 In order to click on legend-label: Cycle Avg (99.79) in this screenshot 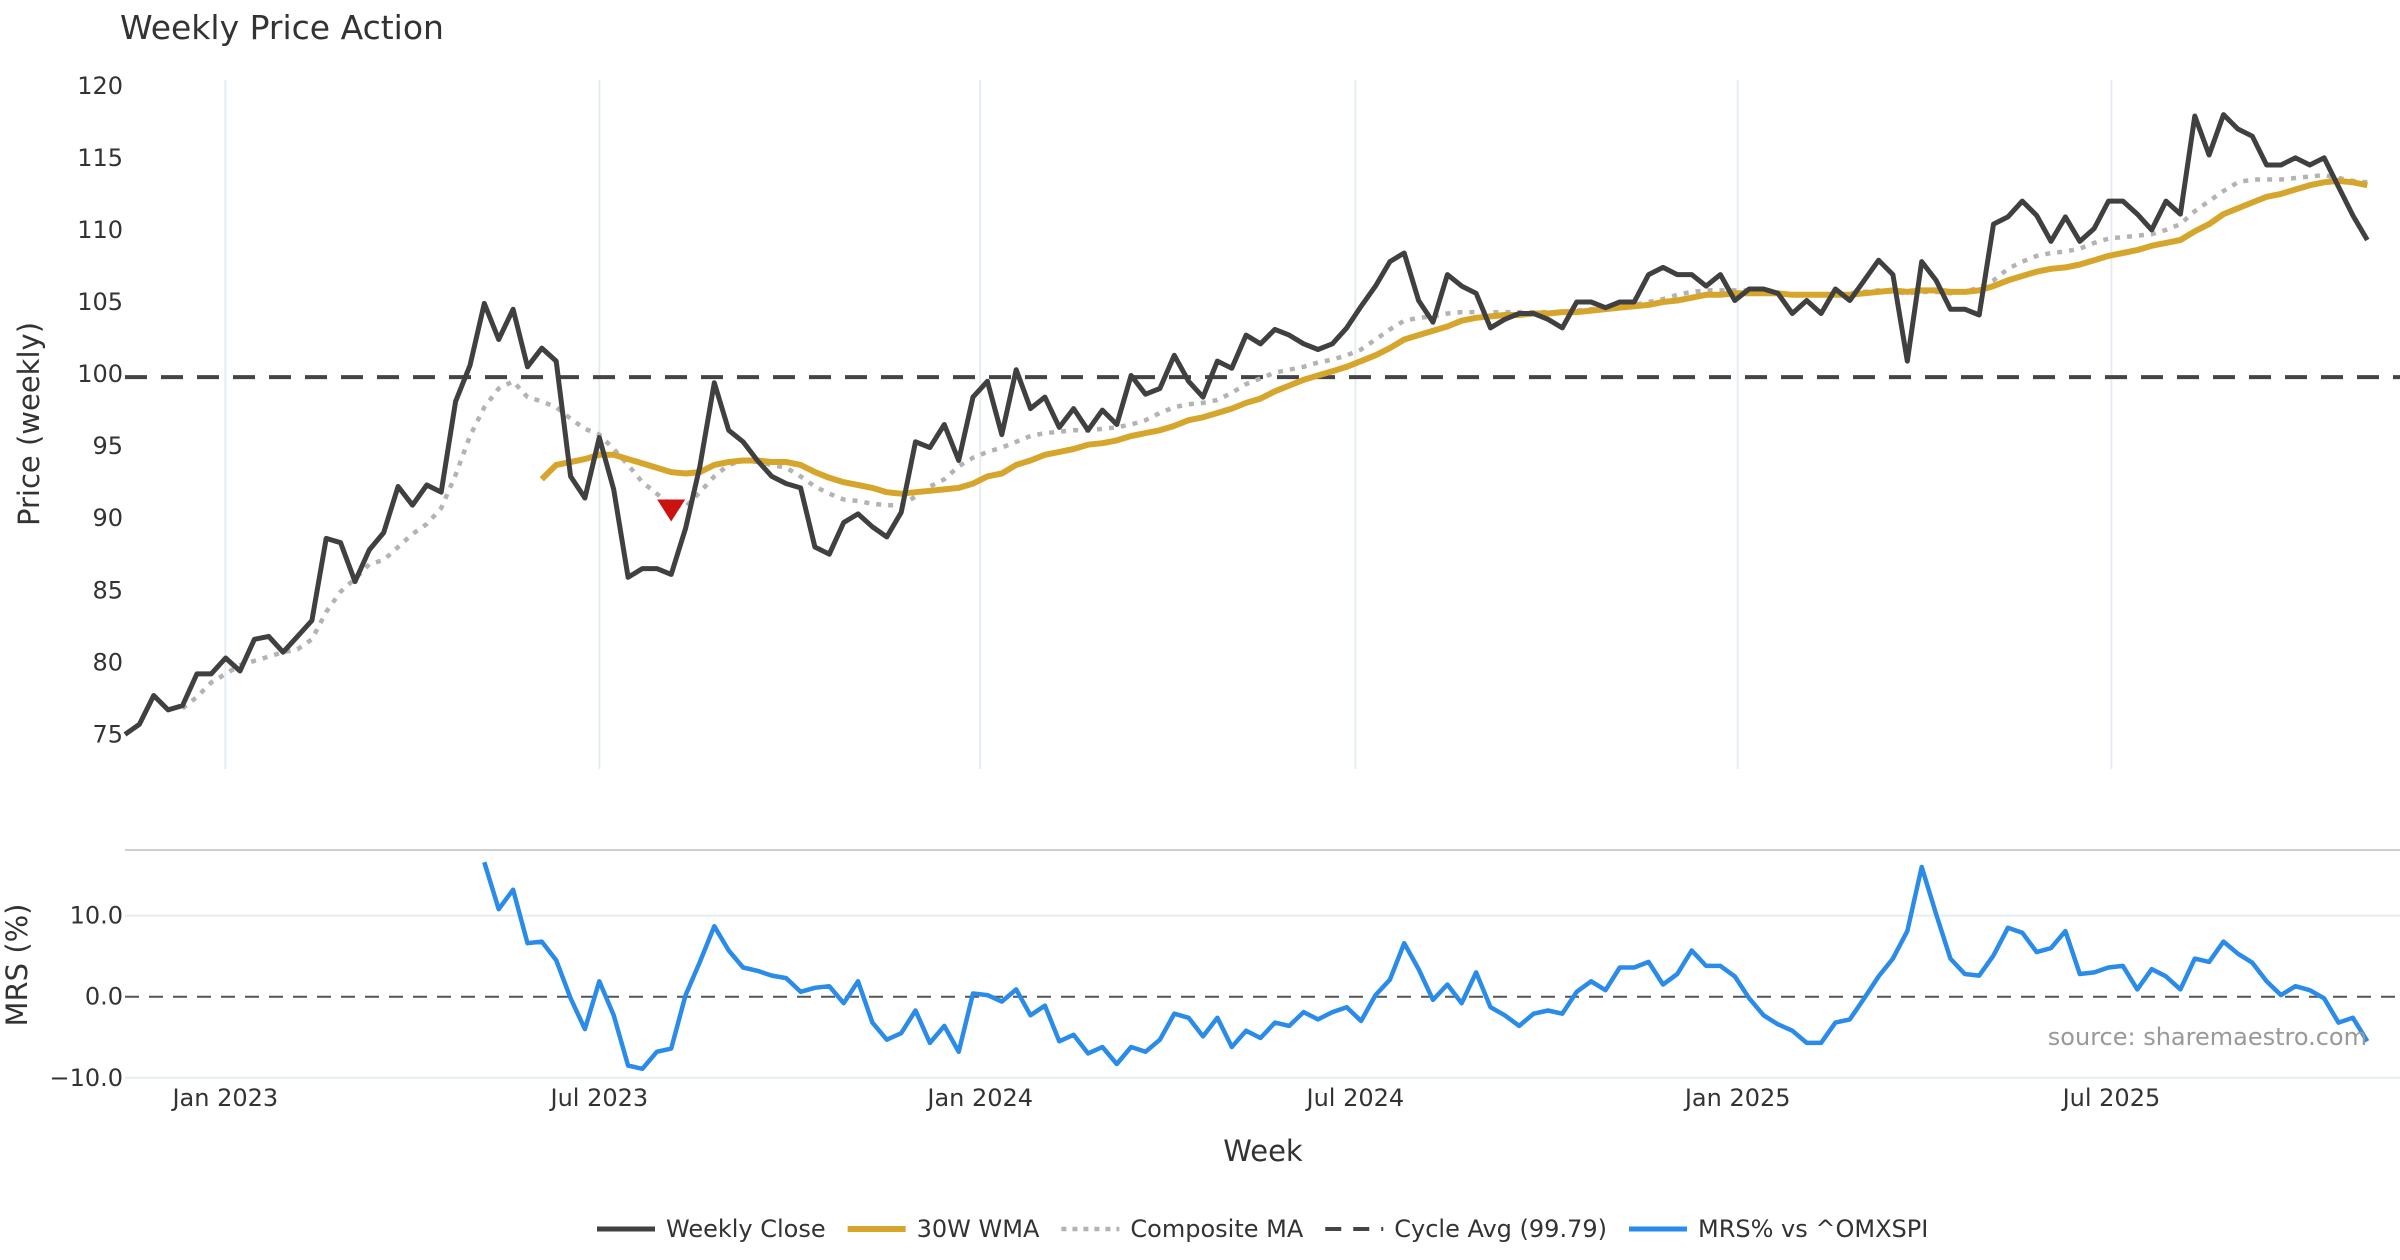, I will do `click(1500, 1229)`.